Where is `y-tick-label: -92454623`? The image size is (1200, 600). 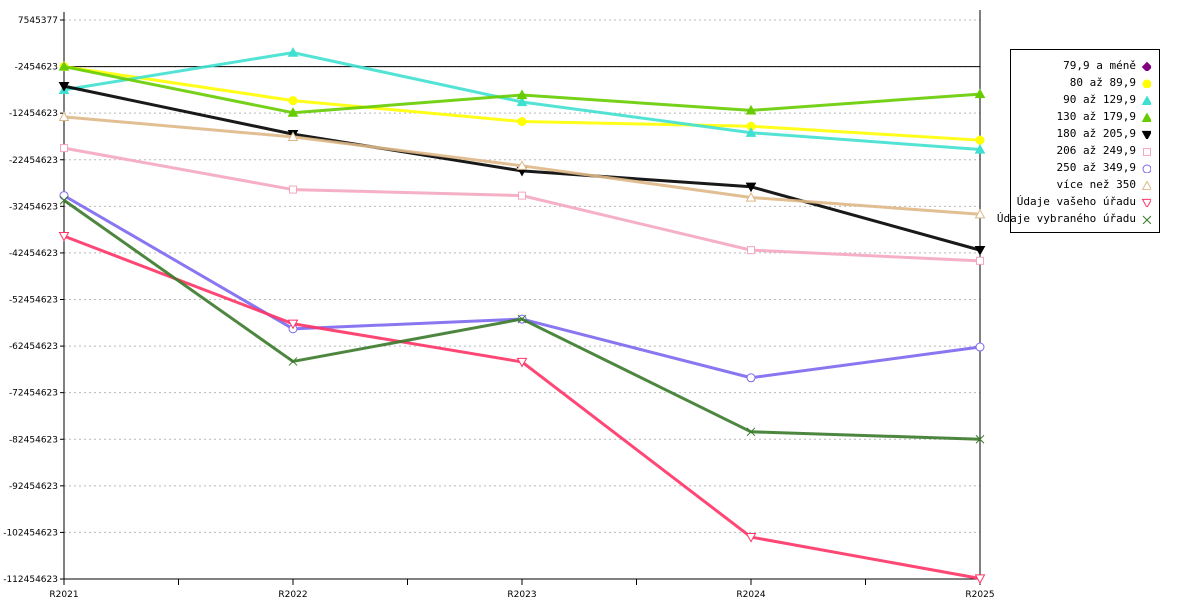 y-tick-label: -92454623 is located at coordinates (33, 487).